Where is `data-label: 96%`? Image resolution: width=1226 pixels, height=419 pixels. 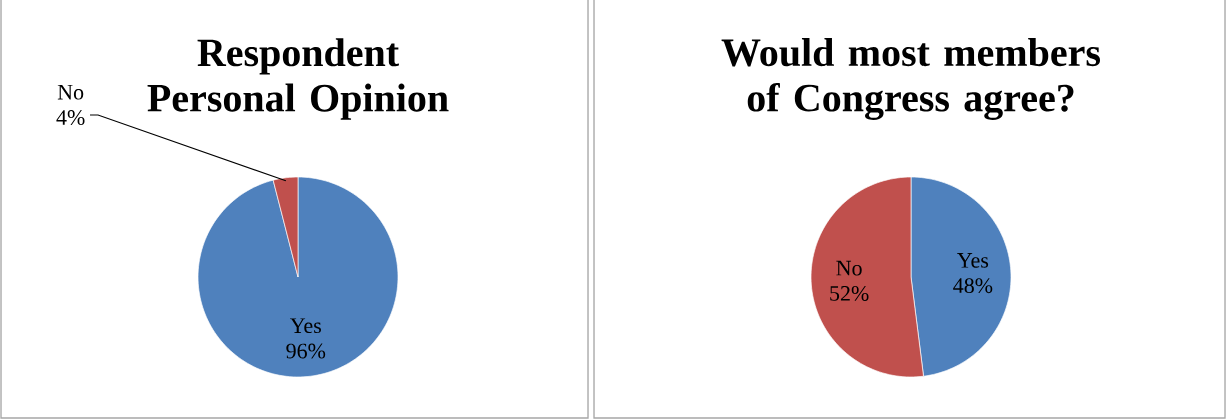 data-label: 96% is located at coordinates (306, 351).